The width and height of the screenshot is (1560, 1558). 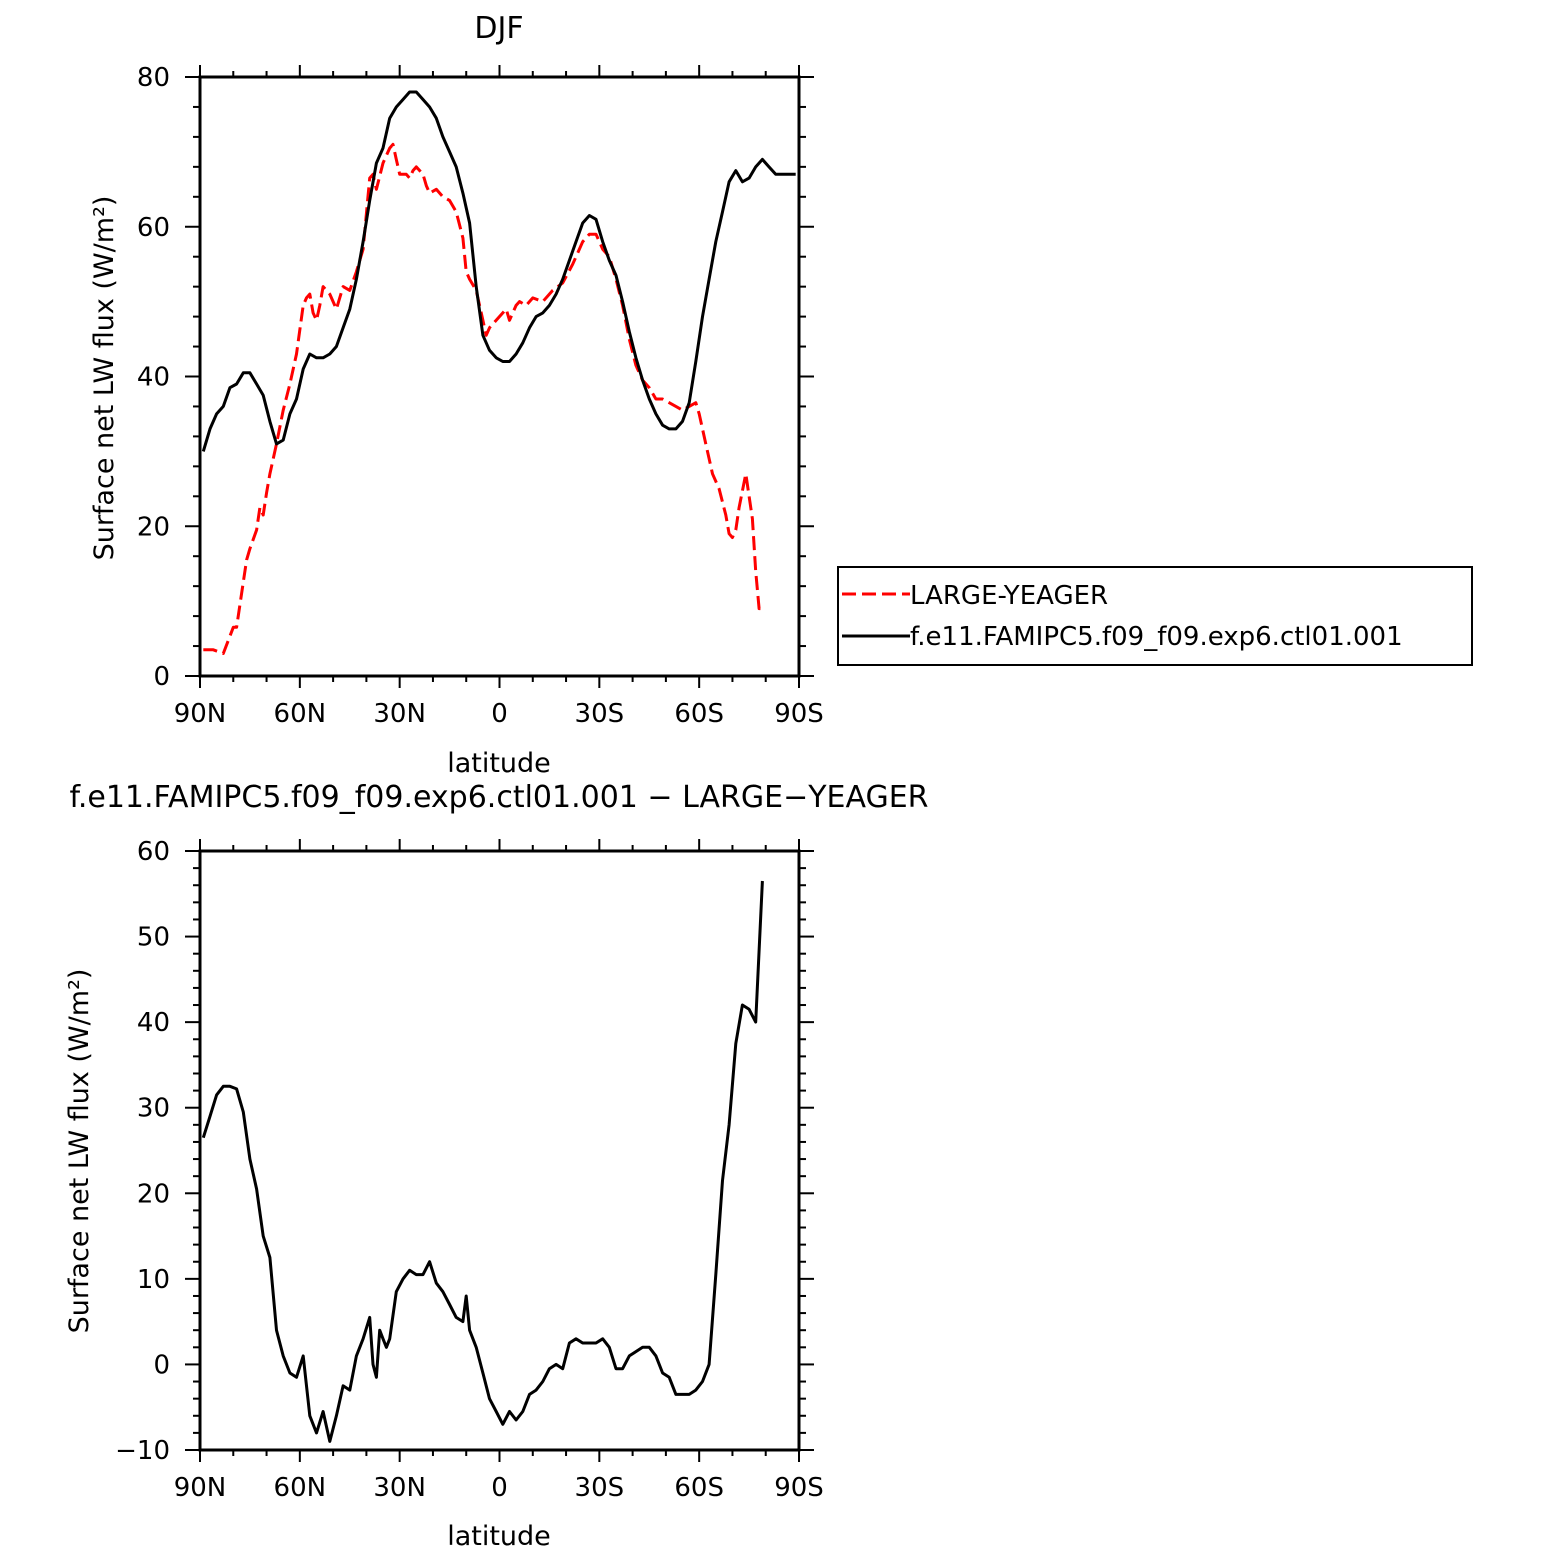 What do you see at coordinates (153, 228) in the screenshot?
I see `top-ytick-label: 60` at bounding box center [153, 228].